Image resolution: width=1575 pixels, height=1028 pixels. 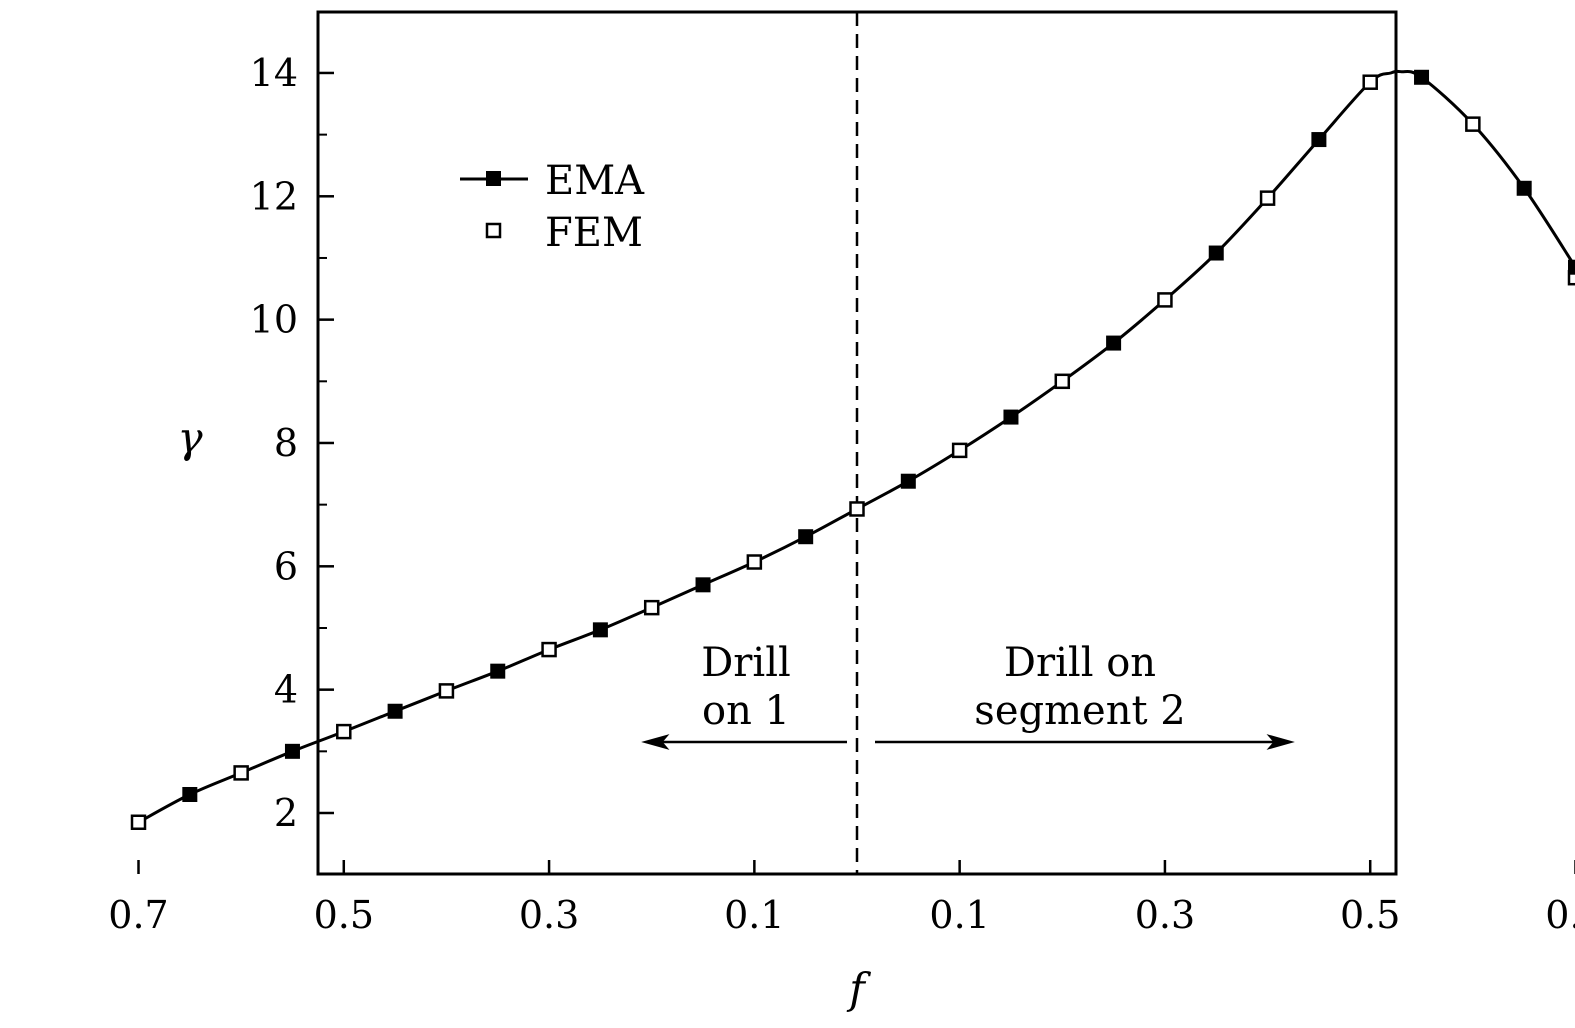 I want to click on annotation-left-line2: on 1, so click(x=746, y=711).